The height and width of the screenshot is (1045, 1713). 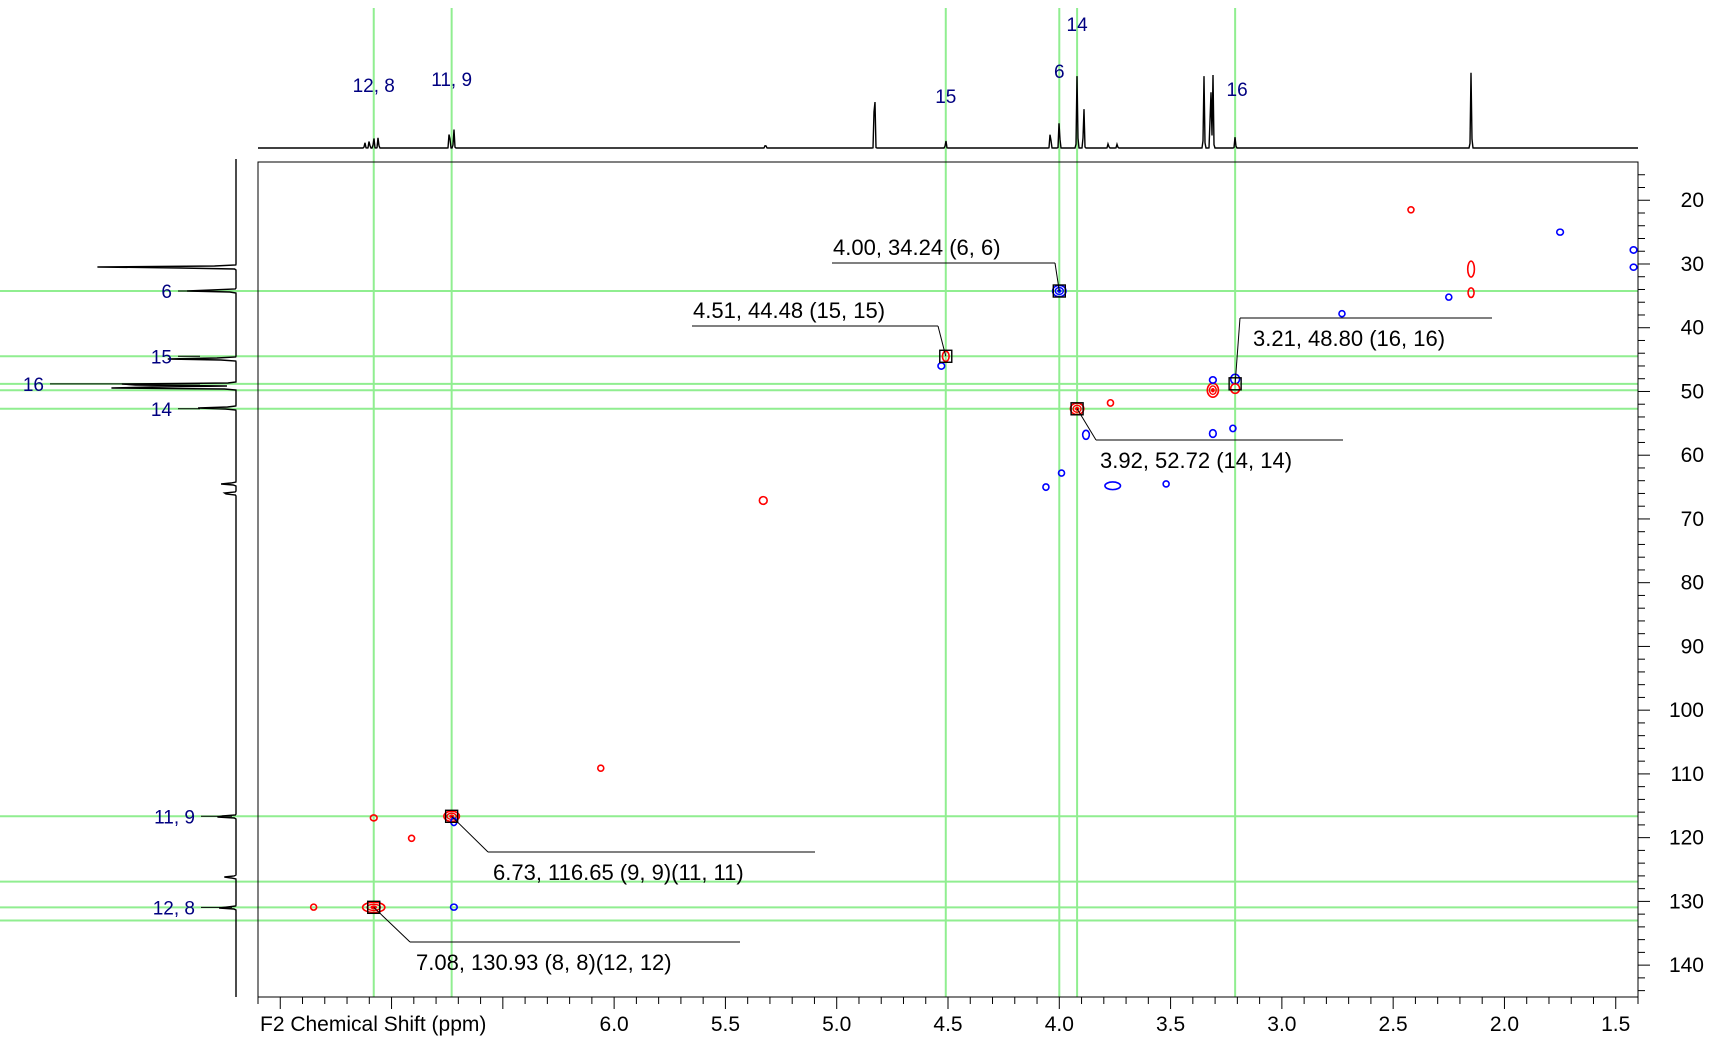 What do you see at coordinates (1686, 901) in the screenshot?
I see `y-tick-label: 130` at bounding box center [1686, 901].